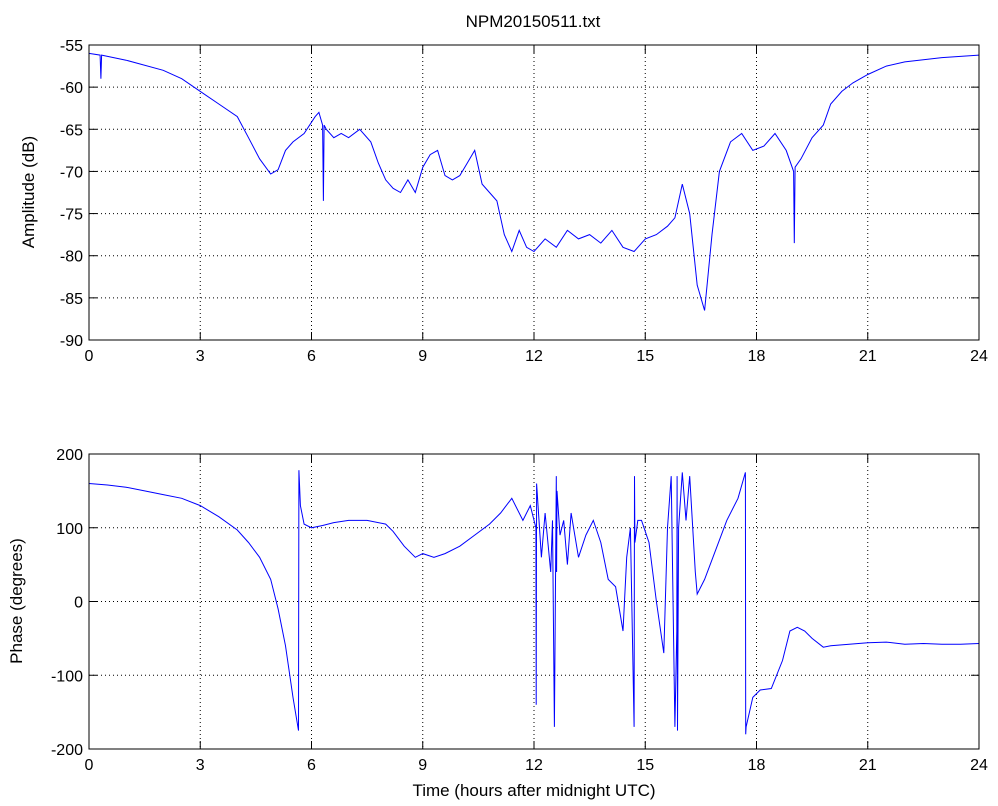 This screenshot has width=998, height=806. I want to click on phase-xtick-label: 21, so click(868, 765).